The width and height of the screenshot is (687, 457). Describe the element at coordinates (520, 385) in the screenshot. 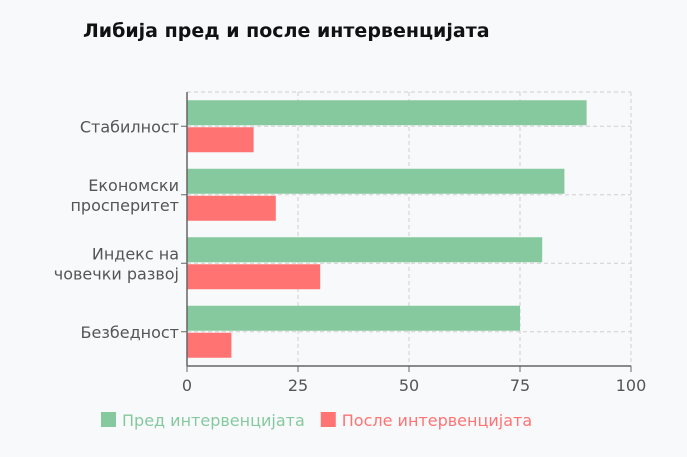

I see `x-tick-label: 75` at that location.